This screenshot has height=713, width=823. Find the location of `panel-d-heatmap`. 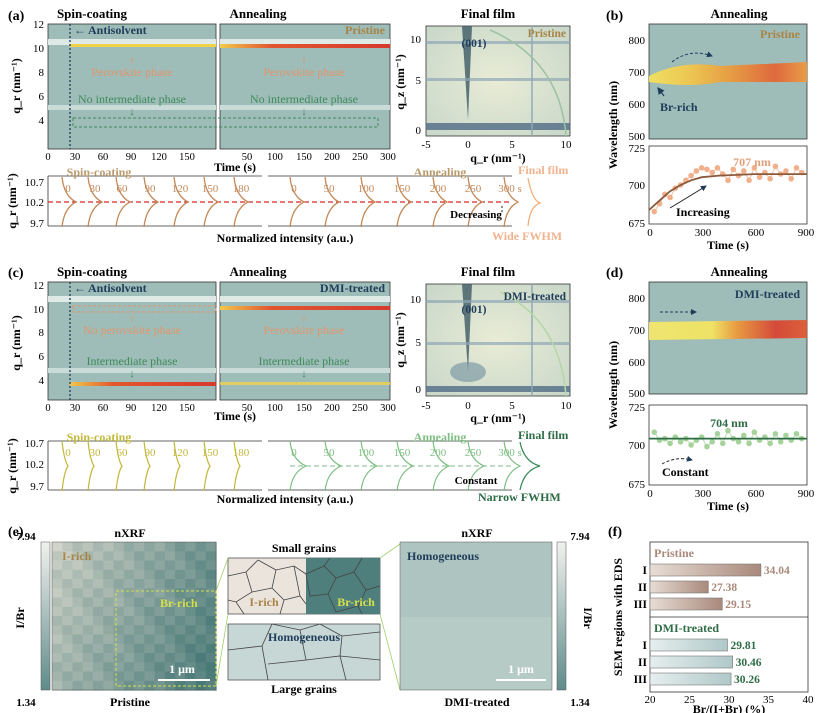

panel-d-heatmap is located at coordinates (728, 338).